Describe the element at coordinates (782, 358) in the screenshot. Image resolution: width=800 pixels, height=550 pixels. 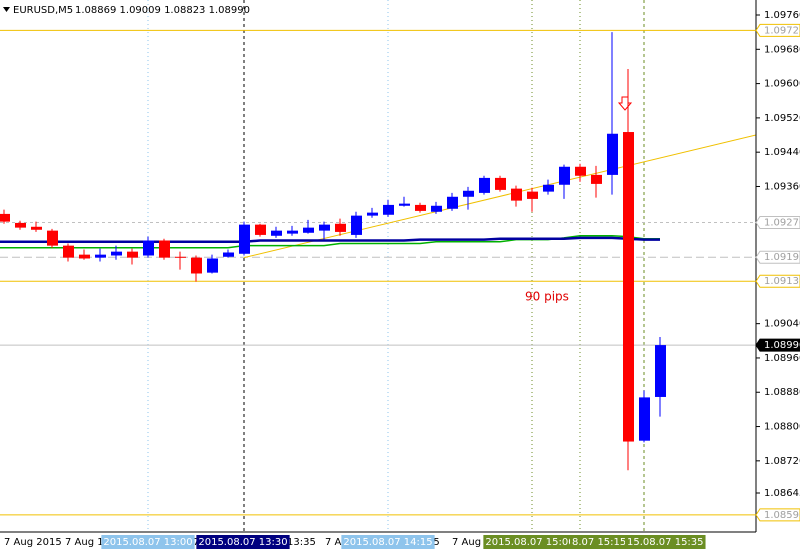
I see `y-tick-label: 1.08960` at that location.